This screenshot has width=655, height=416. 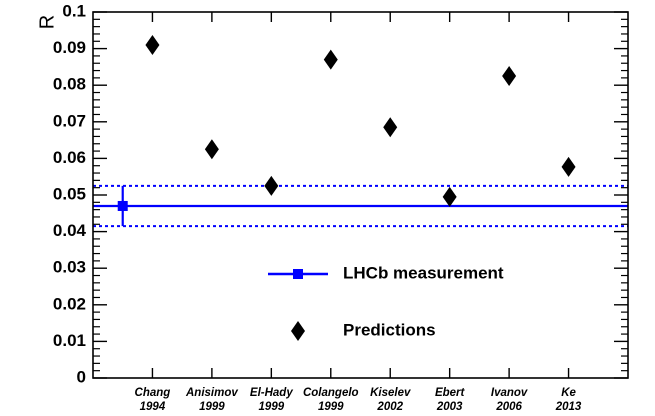 I want to click on x-tick-label-year: 2002, so click(x=389, y=407).